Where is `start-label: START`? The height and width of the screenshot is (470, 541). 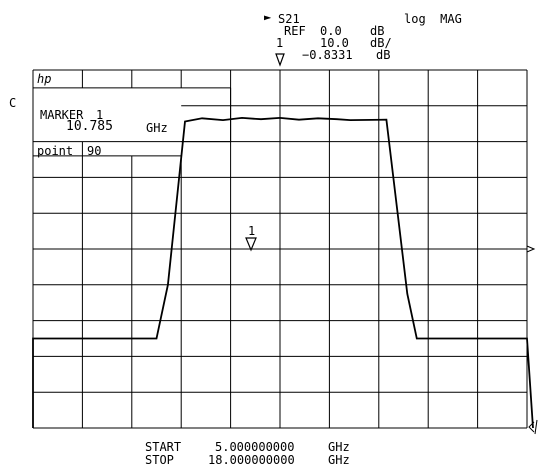 start-label: START is located at coordinates (163, 447).